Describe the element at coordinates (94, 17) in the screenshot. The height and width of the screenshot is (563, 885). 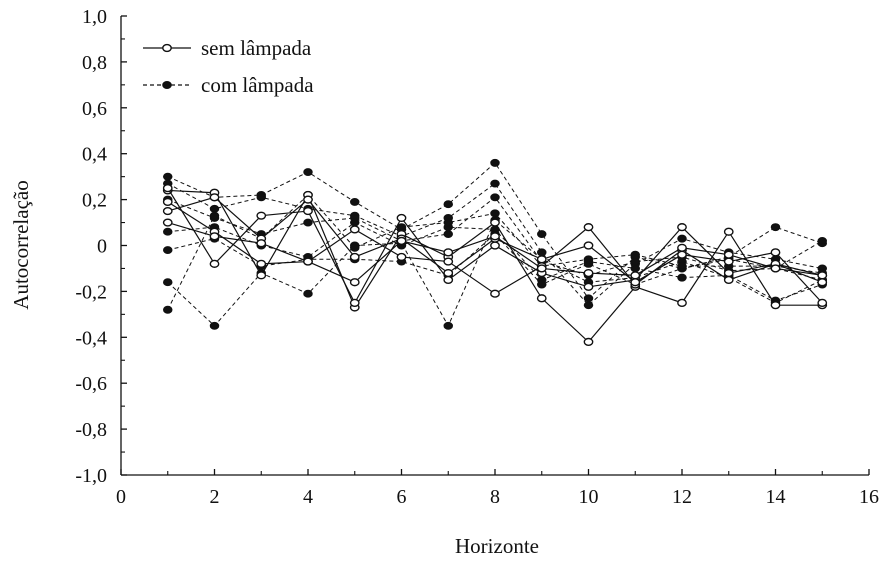
I see `y-tick-label: 1,0` at that location.